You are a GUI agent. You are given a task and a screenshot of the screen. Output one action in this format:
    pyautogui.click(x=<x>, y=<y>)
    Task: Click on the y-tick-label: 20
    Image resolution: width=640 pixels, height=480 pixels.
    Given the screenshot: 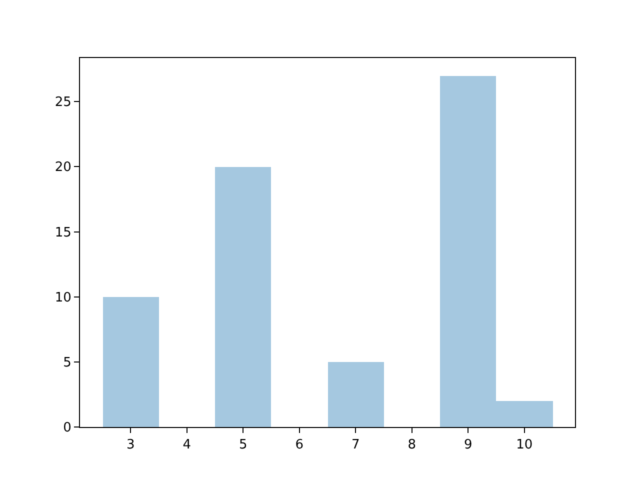 What is the action you would take?
    pyautogui.click(x=63, y=168)
    